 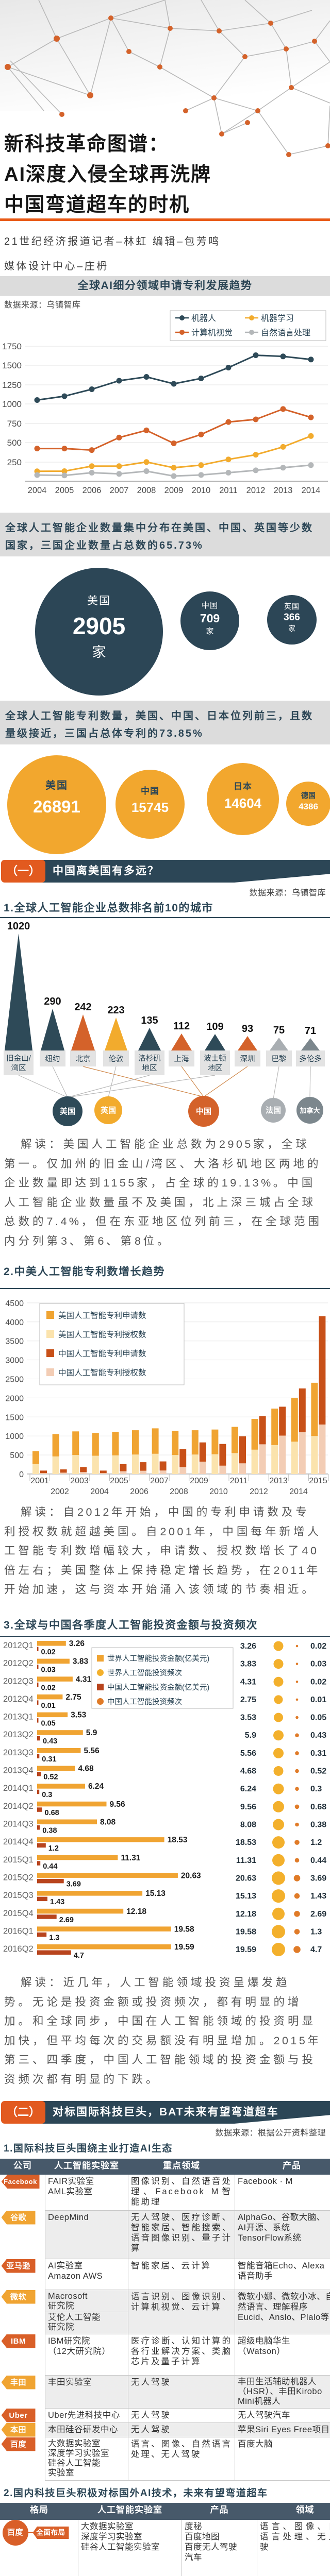 What do you see at coordinates (14, 1322) in the screenshot?
I see `svg-text: 4000` at bounding box center [14, 1322].